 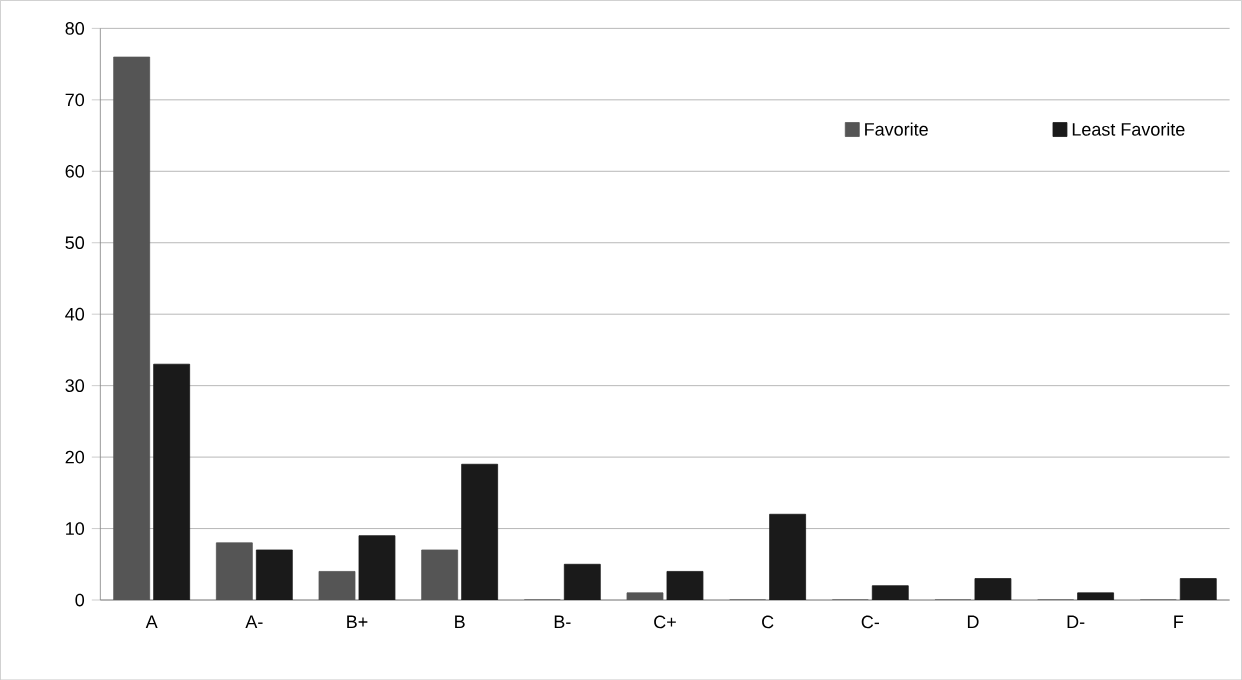 I want to click on y-tick-label: 50, so click(x=75, y=242).